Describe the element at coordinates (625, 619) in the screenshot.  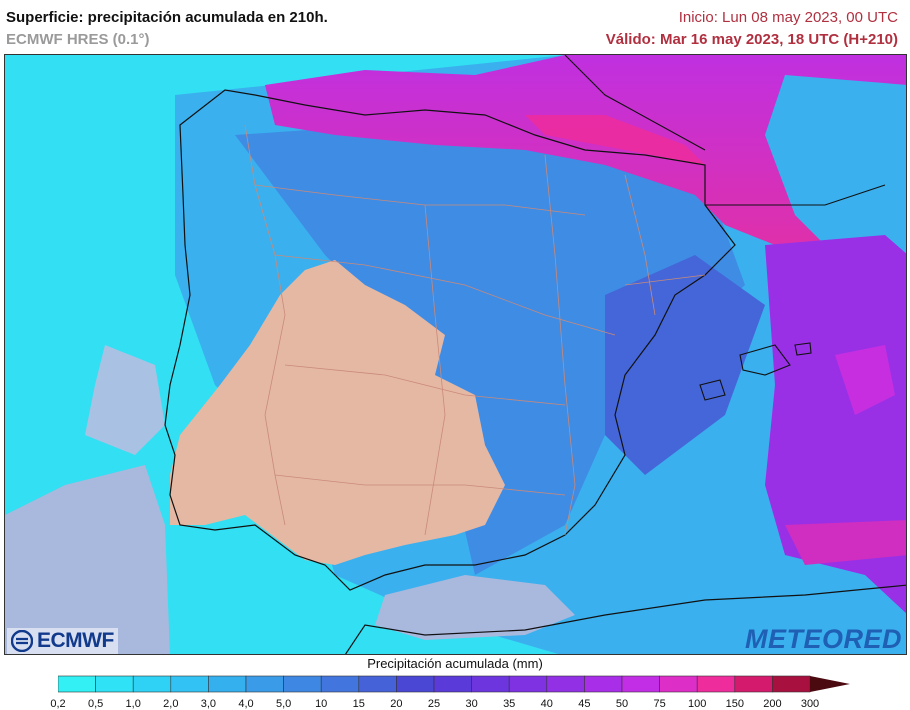
I see `africa-coastline` at that location.